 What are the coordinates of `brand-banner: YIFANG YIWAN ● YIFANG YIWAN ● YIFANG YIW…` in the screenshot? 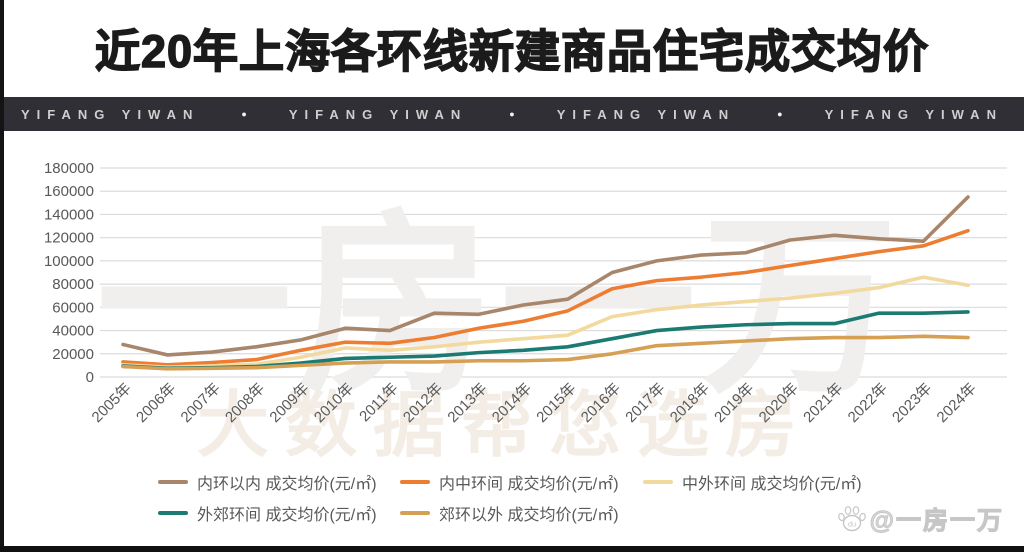 It's located at (512, 114).